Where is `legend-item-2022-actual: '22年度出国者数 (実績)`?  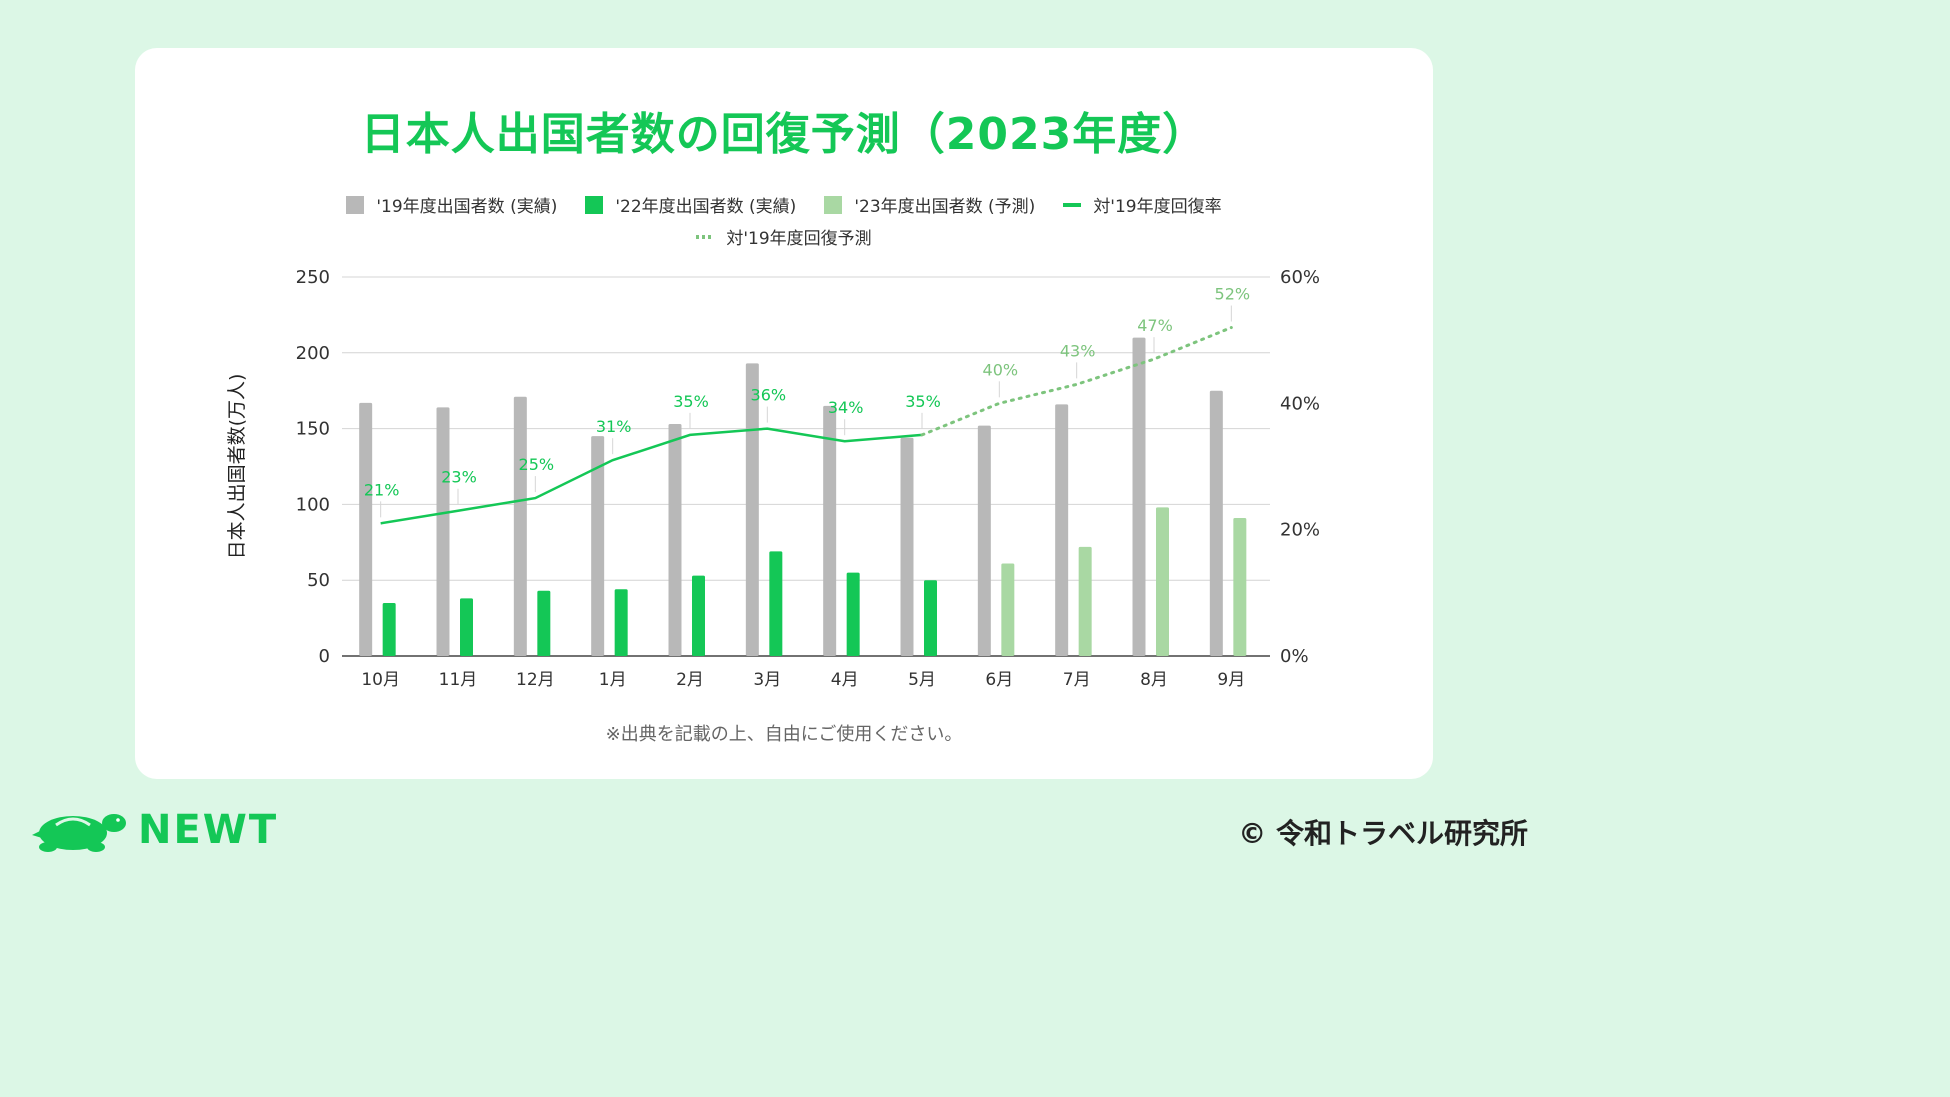 legend-item-2022-actual: '22年度出国者数 (実績) is located at coordinates (690, 204).